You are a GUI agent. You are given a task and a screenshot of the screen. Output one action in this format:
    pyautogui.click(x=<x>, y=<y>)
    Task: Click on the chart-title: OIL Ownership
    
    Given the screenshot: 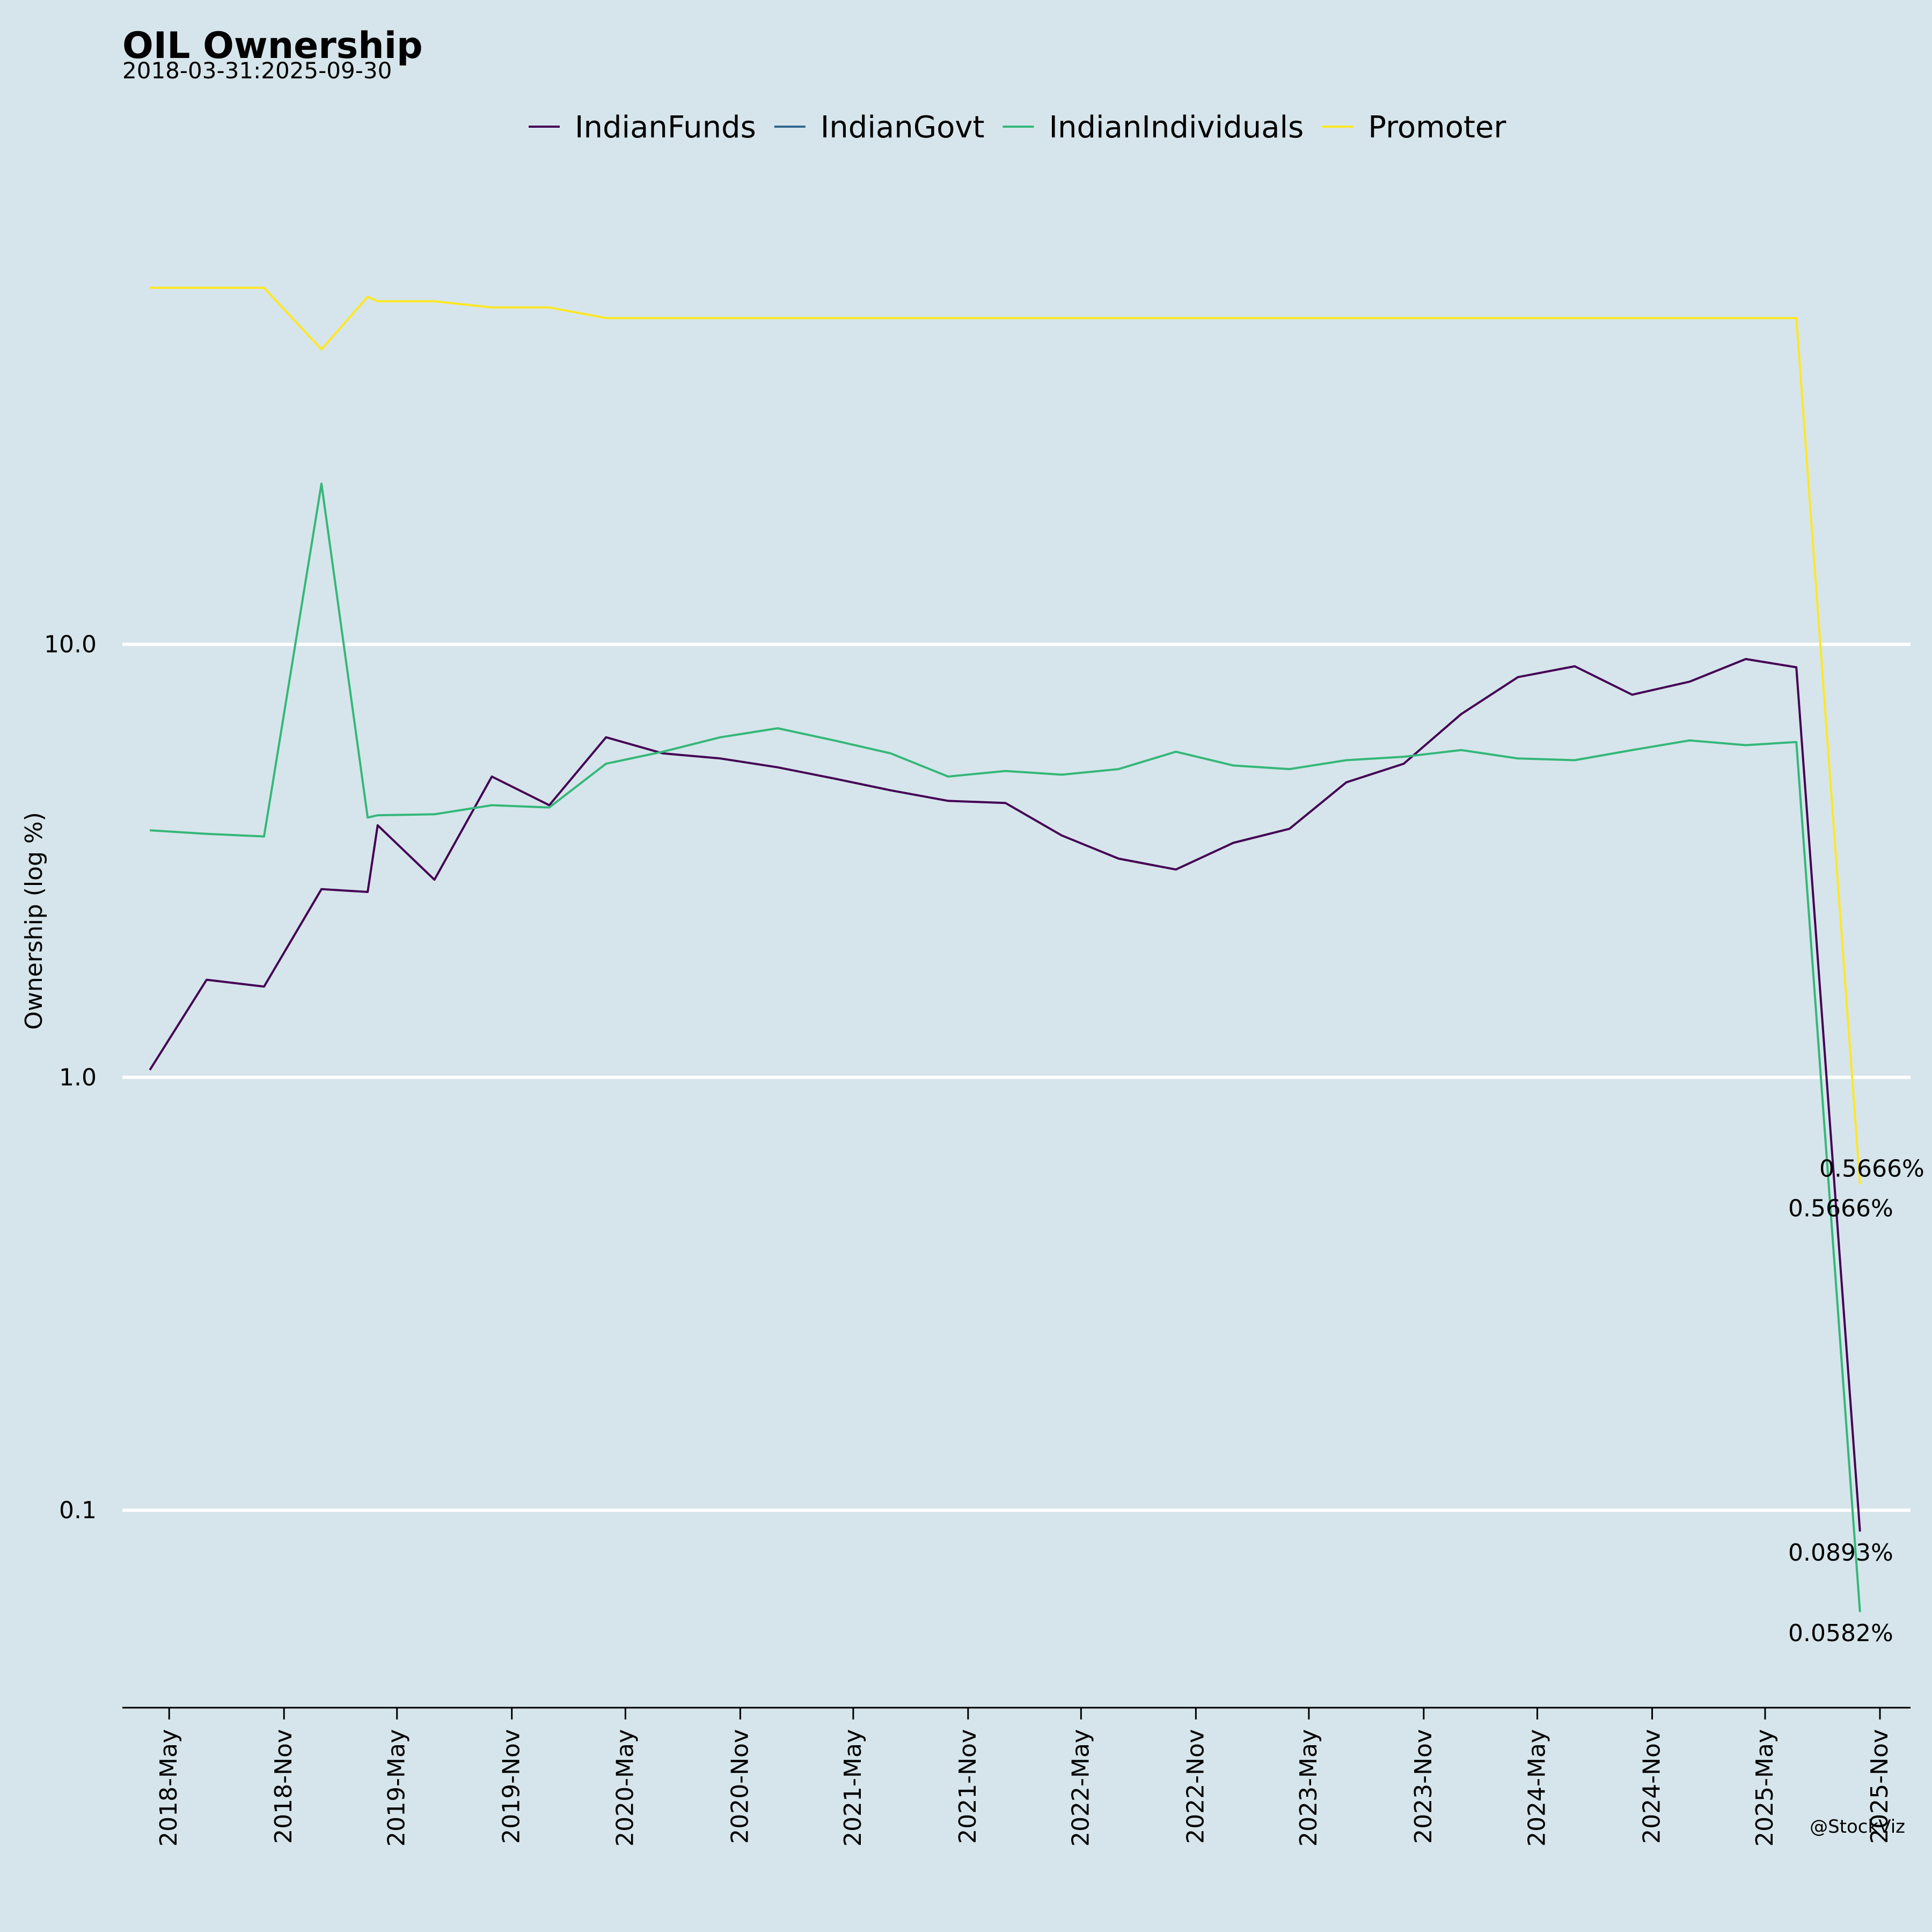 What is the action you would take?
    pyautogui.click(x=272, y=46)
    